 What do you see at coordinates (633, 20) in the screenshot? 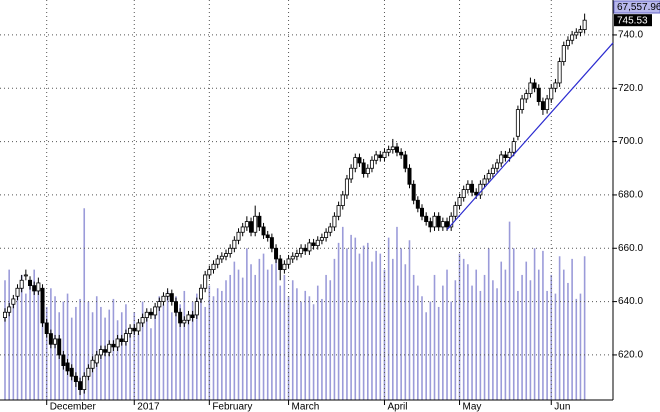
I see `price-label-box` at bounding box center [633, 20].